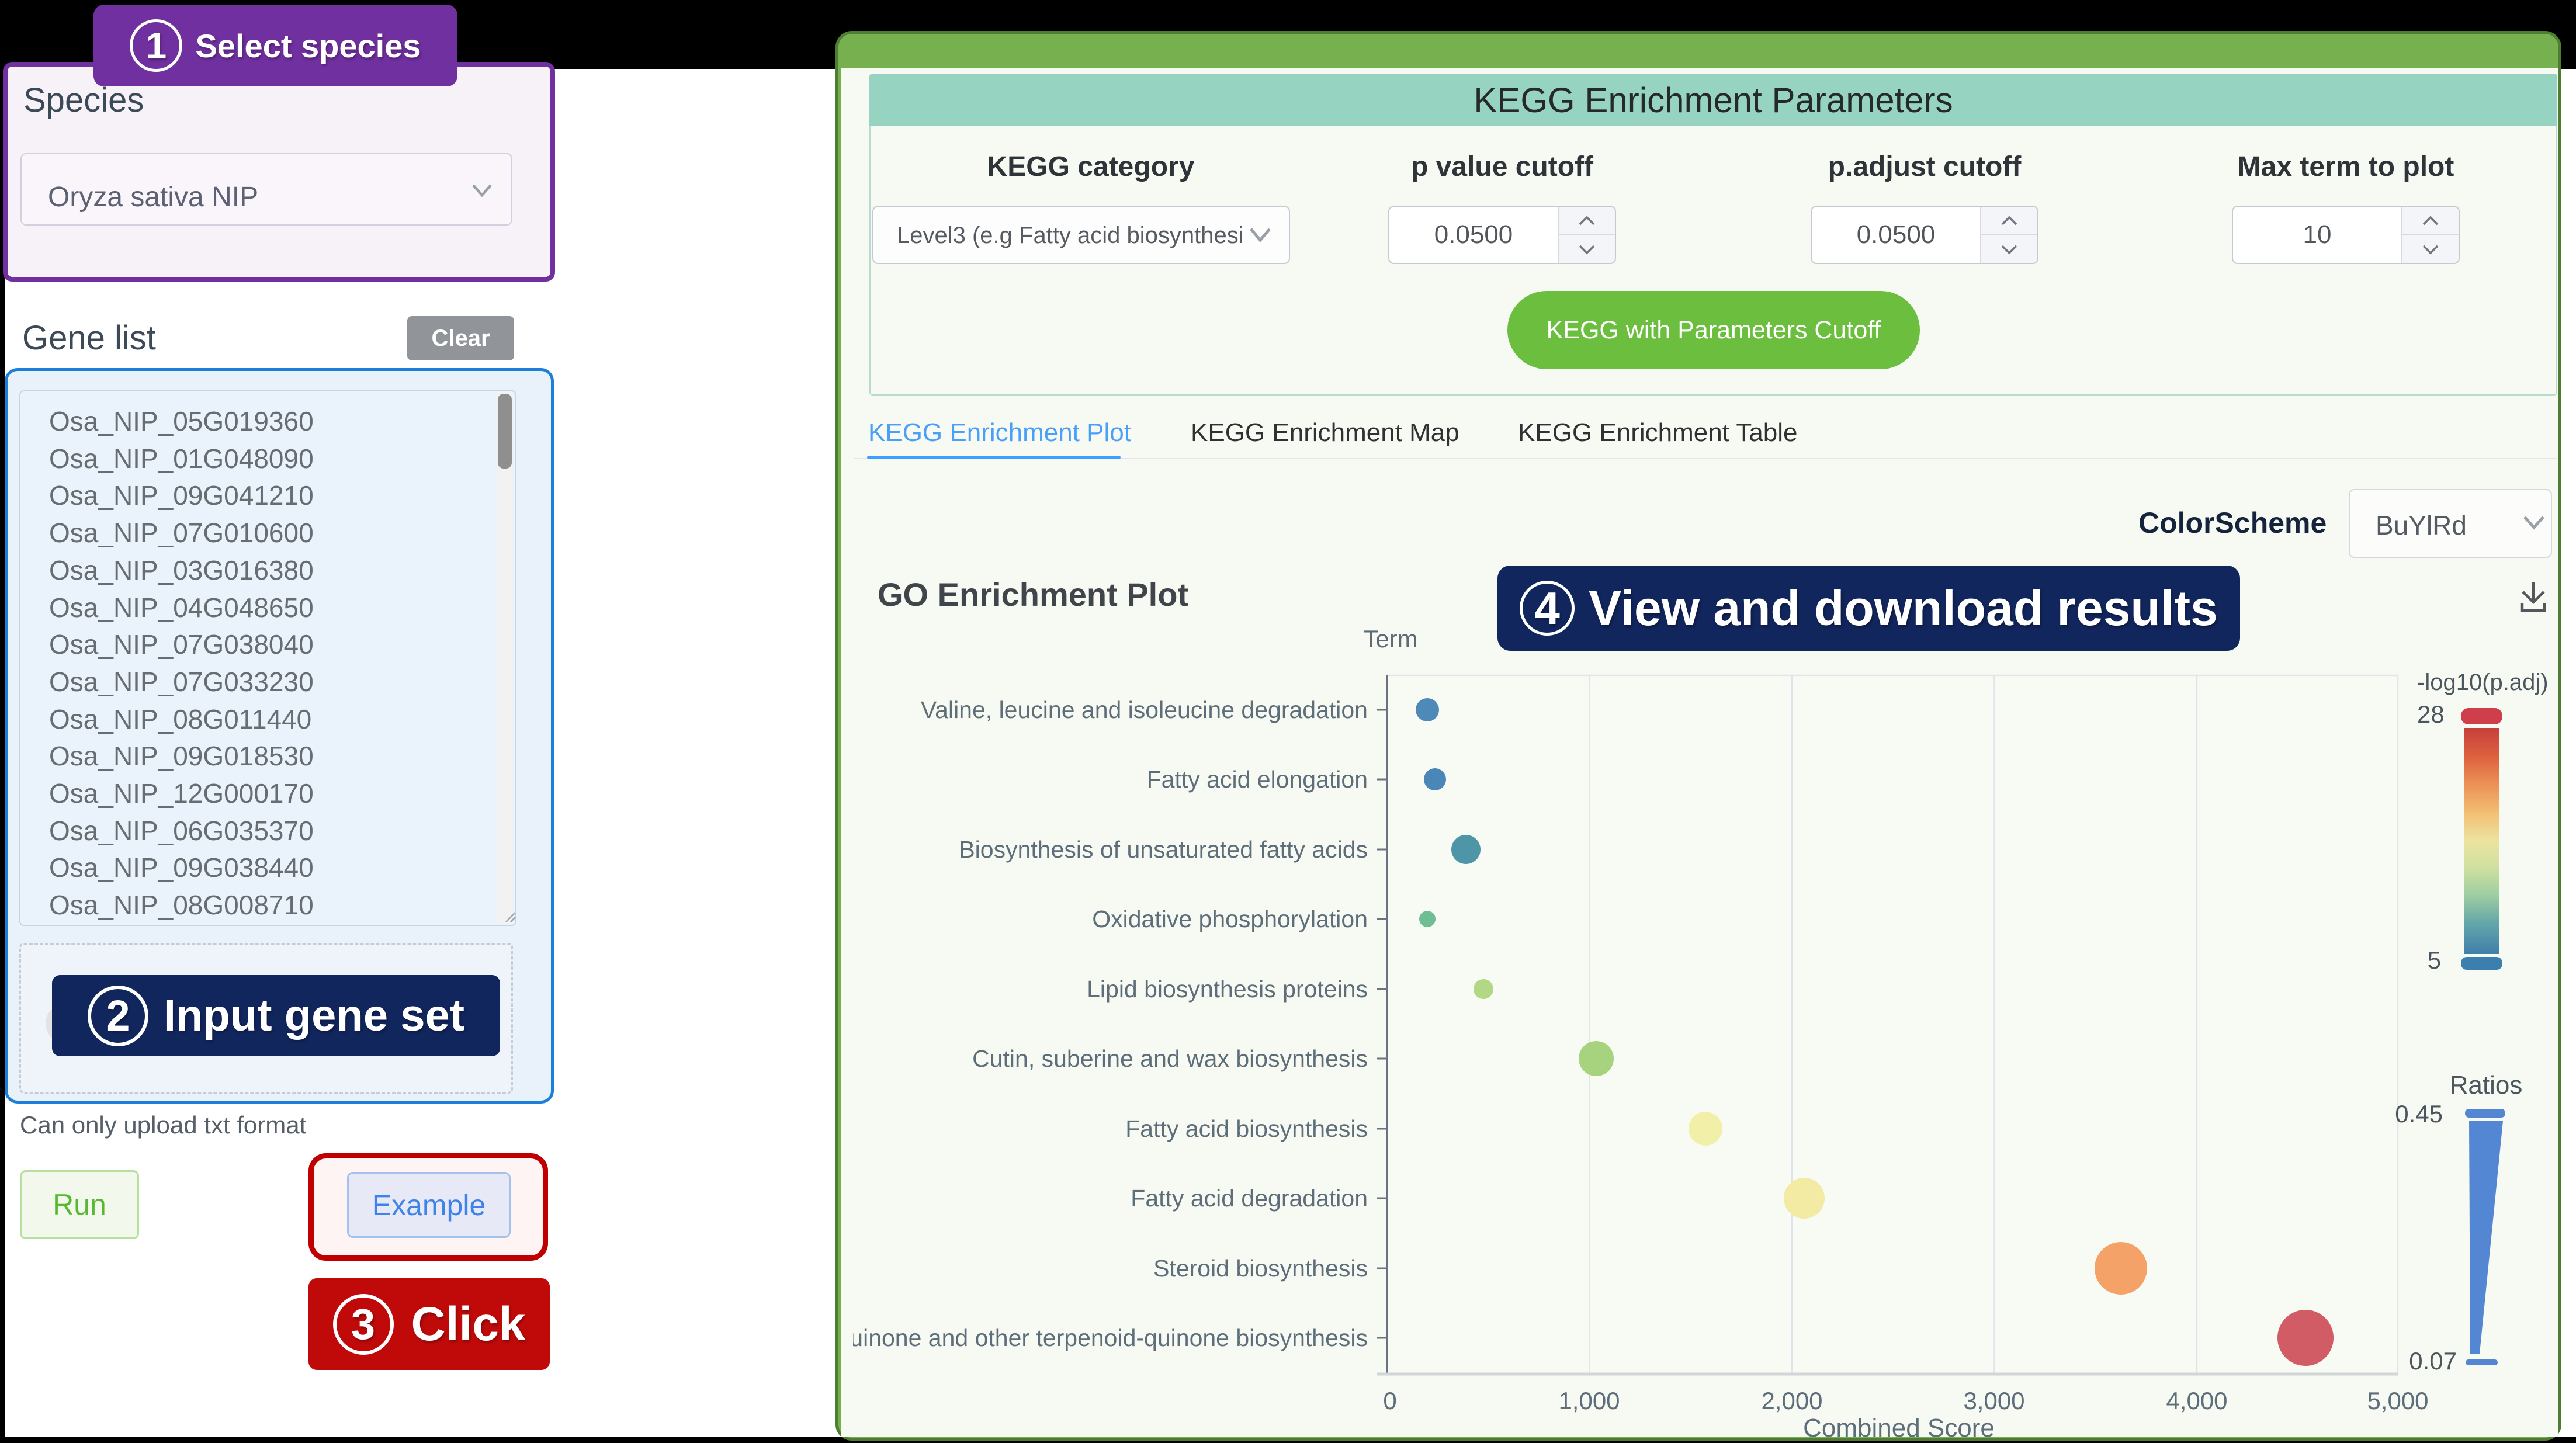  What do you see at coordinates (1249, 1199) in the screenshot?
I see `svg-text: Fatty acid degradation` at bounding box center [1249, 1199].